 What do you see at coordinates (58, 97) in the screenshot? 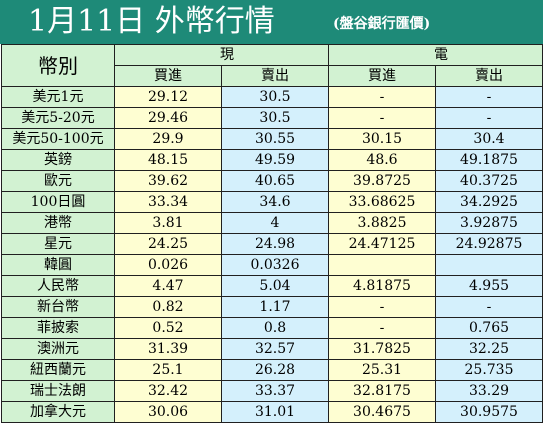
I see `currency-cell: 美元1元` at bounding box center [58, 97].